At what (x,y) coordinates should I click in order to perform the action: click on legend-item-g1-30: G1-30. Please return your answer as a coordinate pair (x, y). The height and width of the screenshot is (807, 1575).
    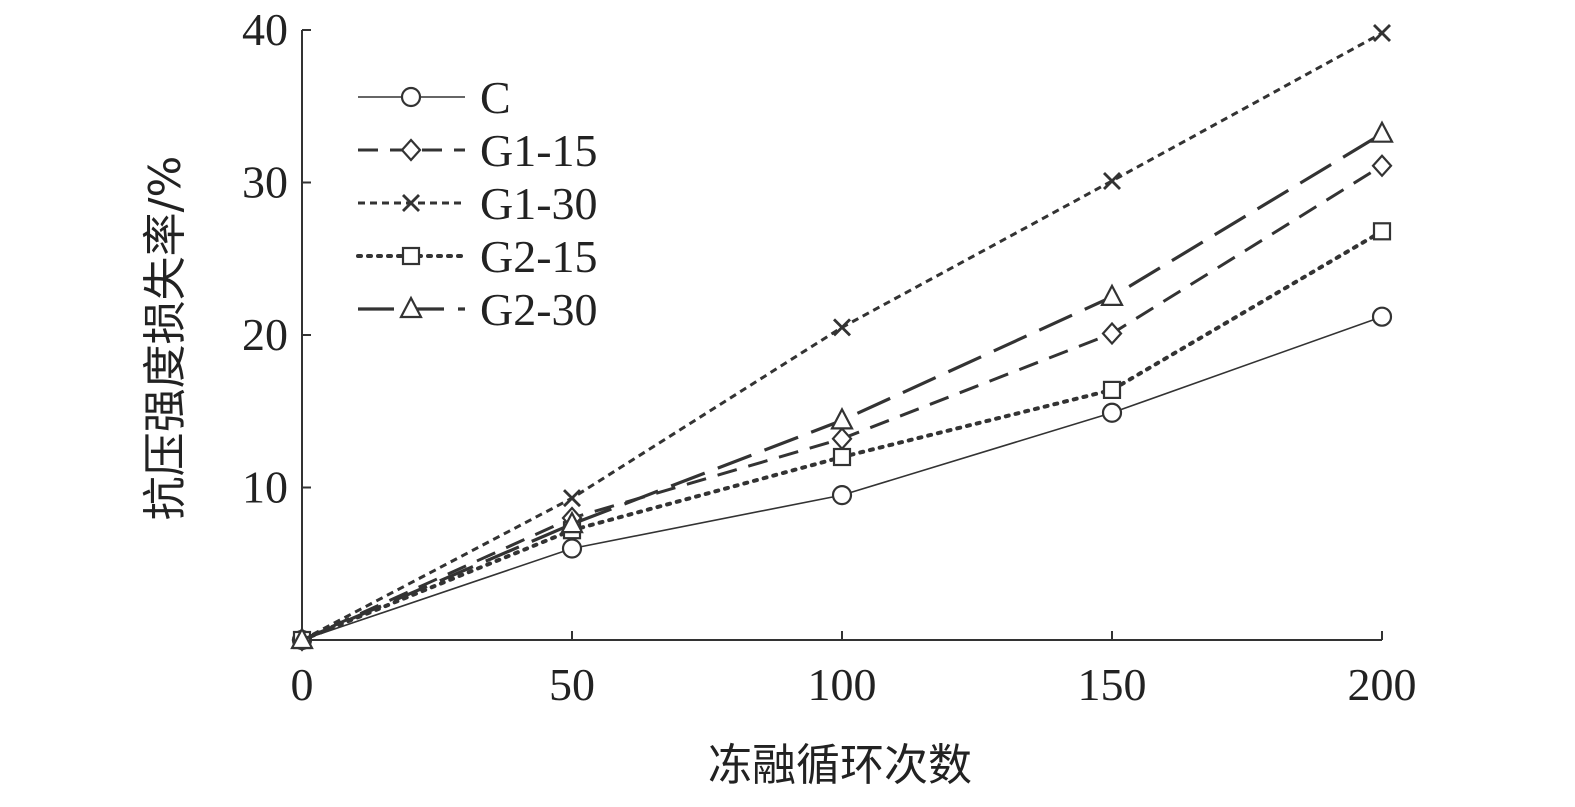
    Looking at the image, I should click on (478, 203).